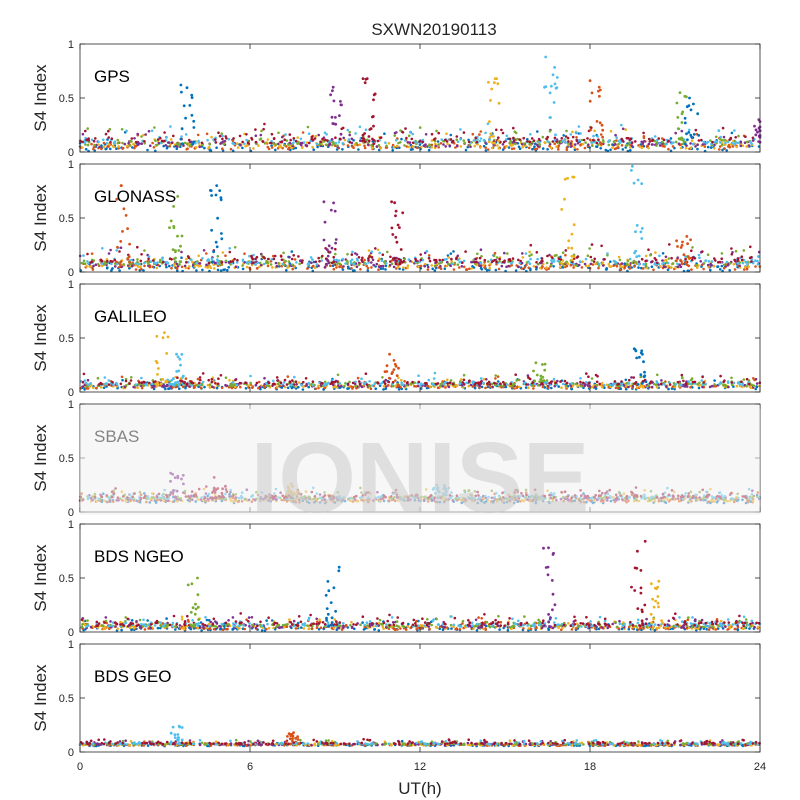 The height and width of the screenshot is (800, 800). Describe the element at coordinates (40, 218) in the screenshot. I see `y-axis-label: S4 Index` at that location.